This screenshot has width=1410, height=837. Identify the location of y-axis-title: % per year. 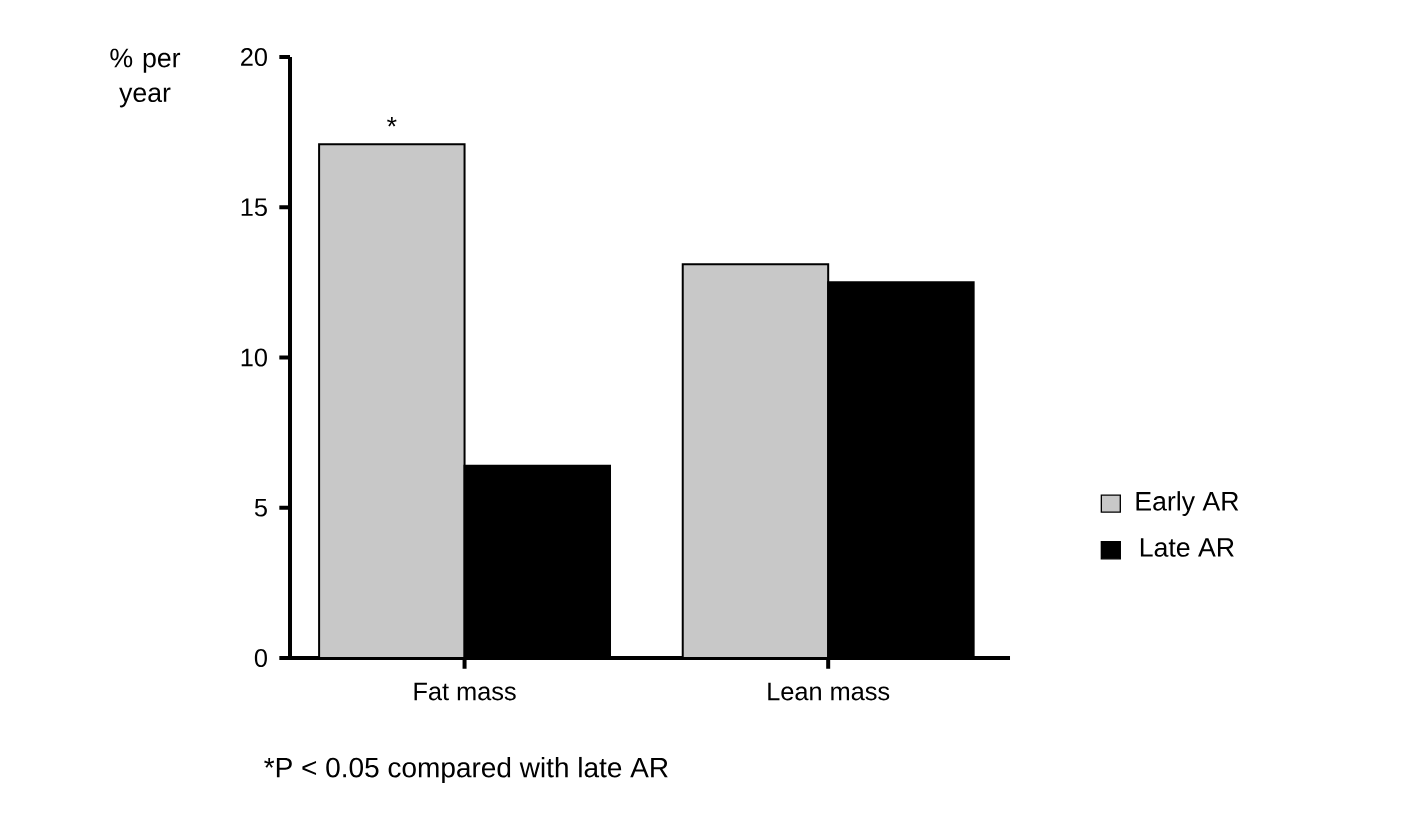
(145, 78).